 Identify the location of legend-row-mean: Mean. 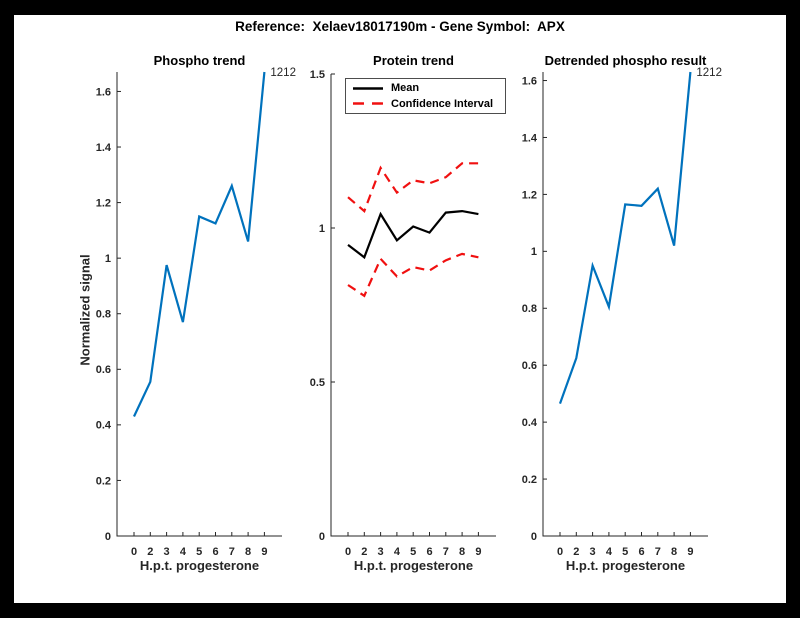
(429, 88).